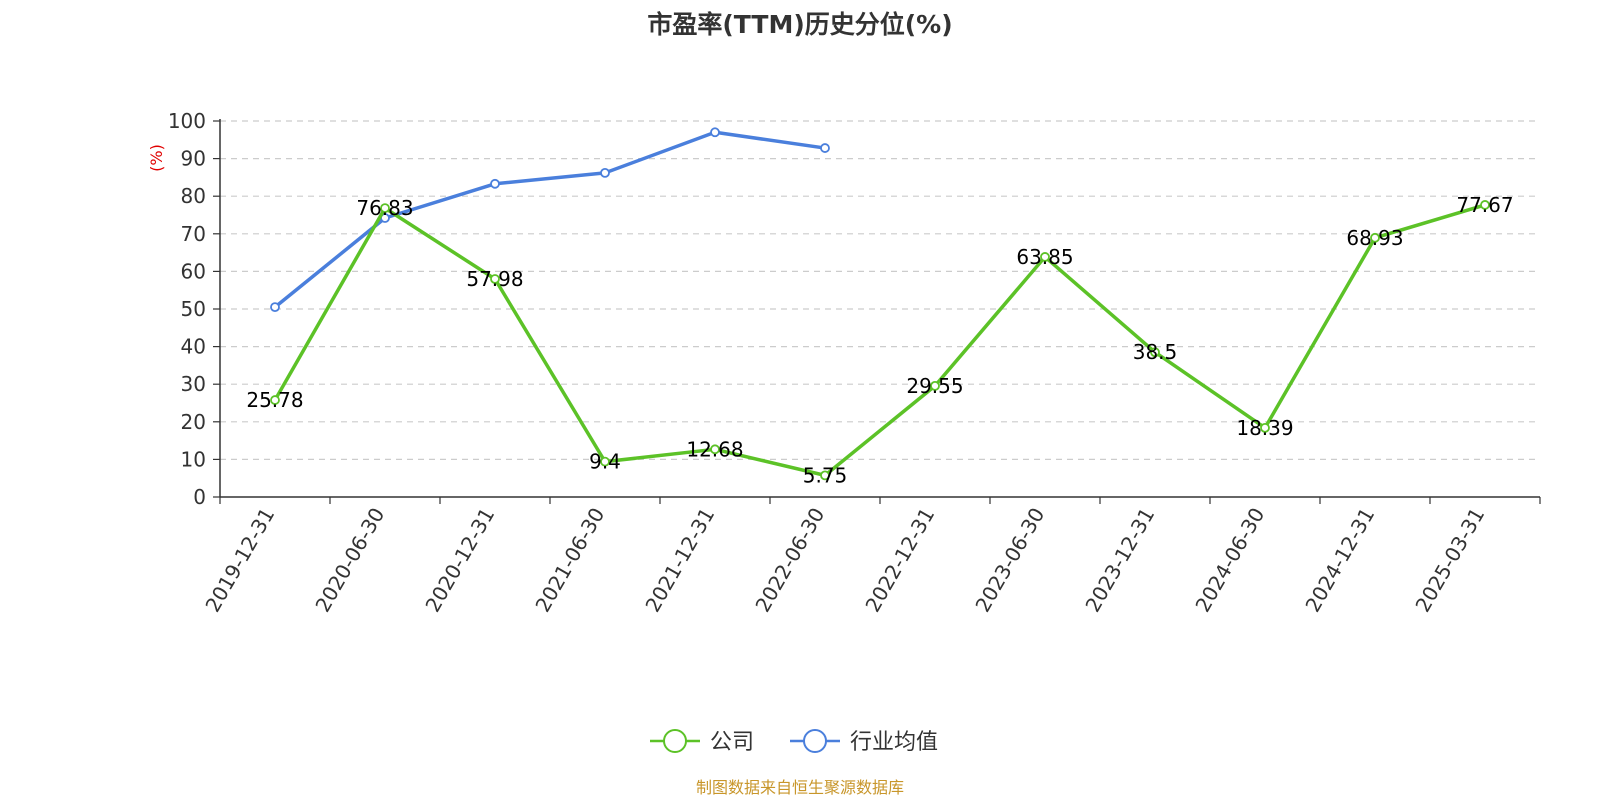 The width and height of the screenshot is (1600, 800). What do you see at coordinates (239, 560) in the screenshot?
I see `x-tick-label: 2019-12-31` at bounding box center [239, 560].